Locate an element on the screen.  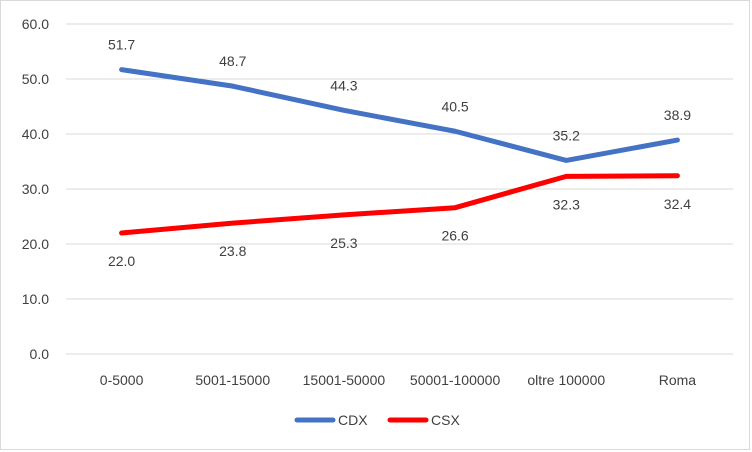
data-label-csx: 32.4 is located at coordinates (677, 204).